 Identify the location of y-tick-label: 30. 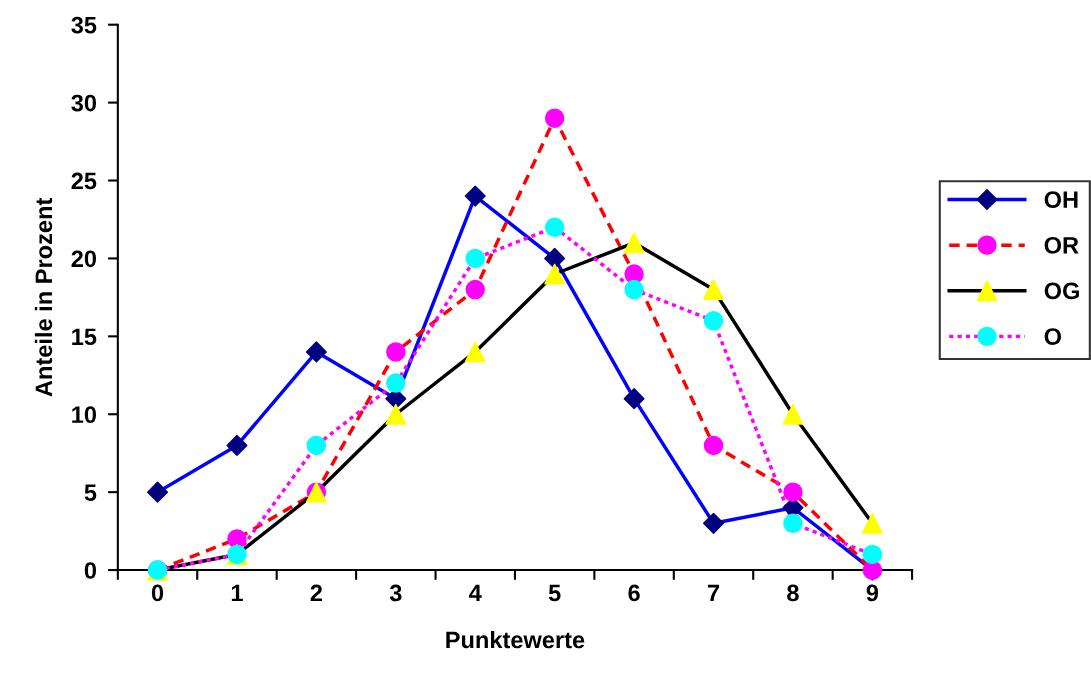
(84, 103).